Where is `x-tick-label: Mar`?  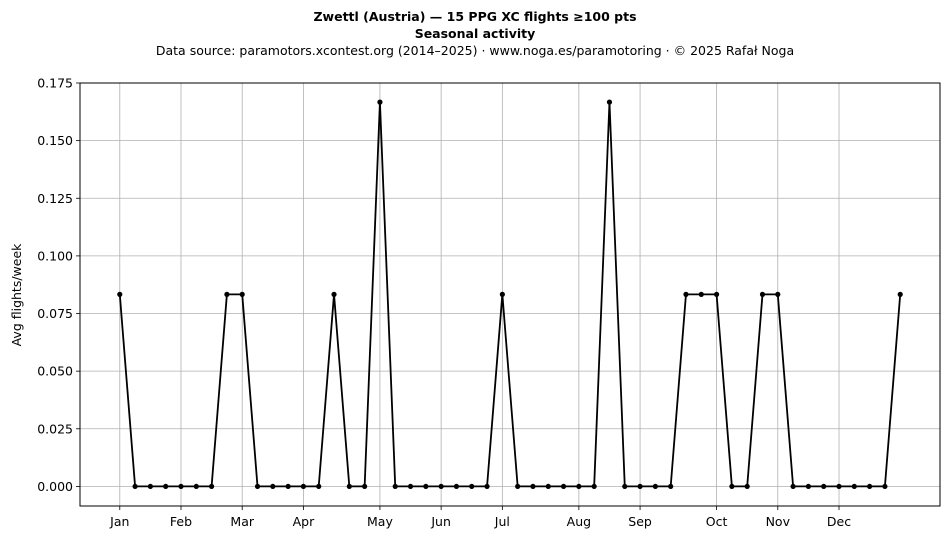
x-tick-label: Mar is located at coordinates (242, 521).